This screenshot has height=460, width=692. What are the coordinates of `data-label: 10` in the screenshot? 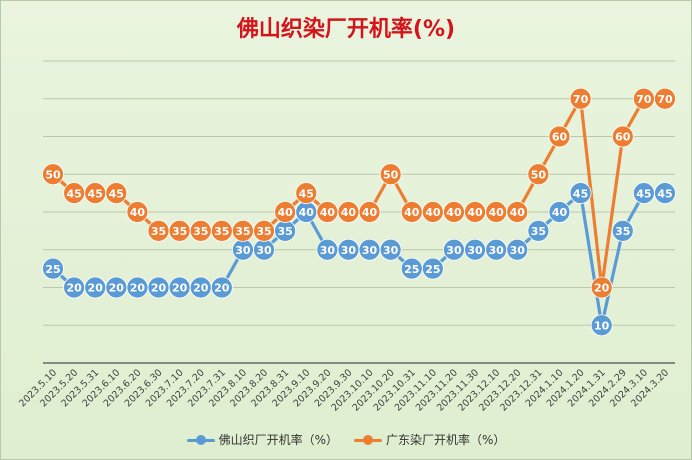 It's located at (602, 325).